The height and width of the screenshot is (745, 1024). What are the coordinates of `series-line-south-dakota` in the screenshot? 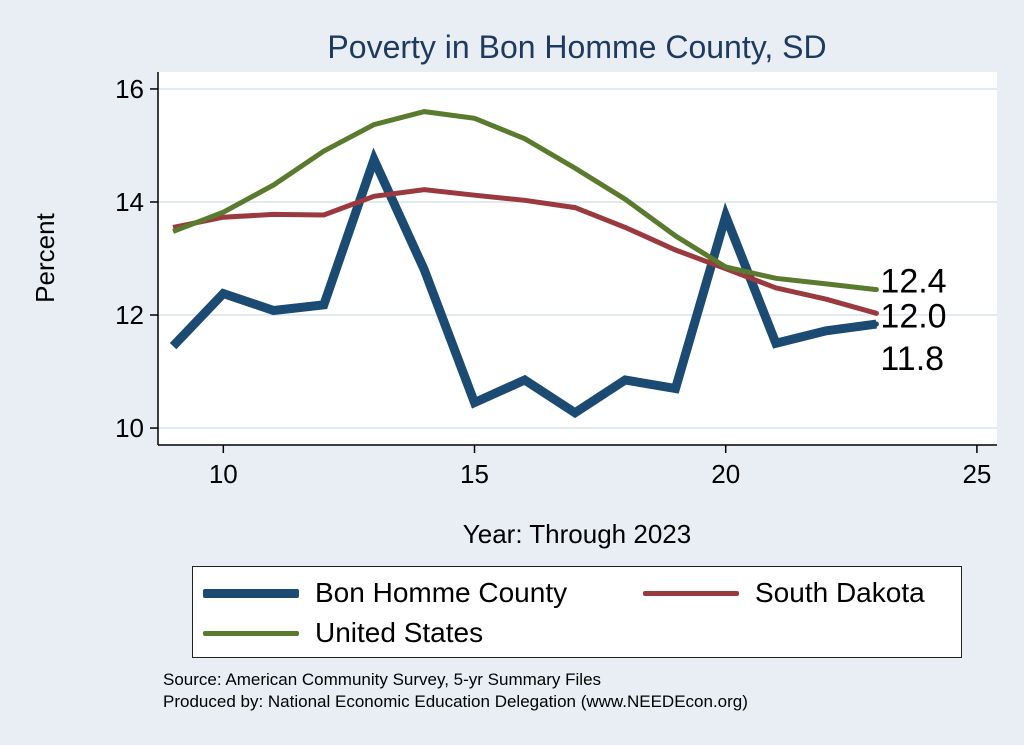 It's located at (525, 251).